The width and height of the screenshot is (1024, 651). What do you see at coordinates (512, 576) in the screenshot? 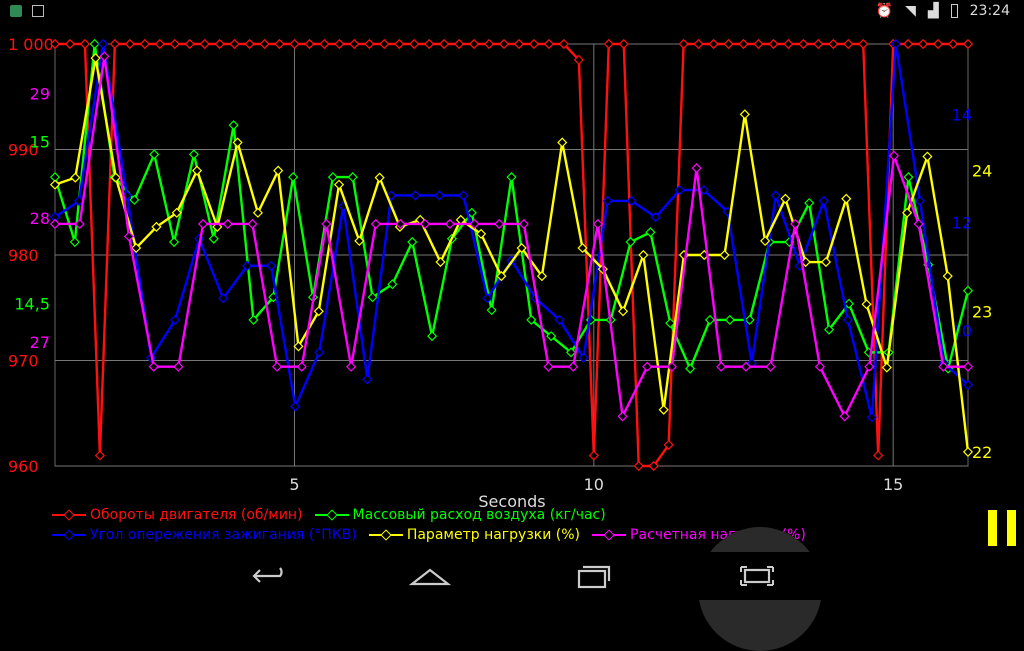
I see `navigation-bar` at bounding box center [512, 576].